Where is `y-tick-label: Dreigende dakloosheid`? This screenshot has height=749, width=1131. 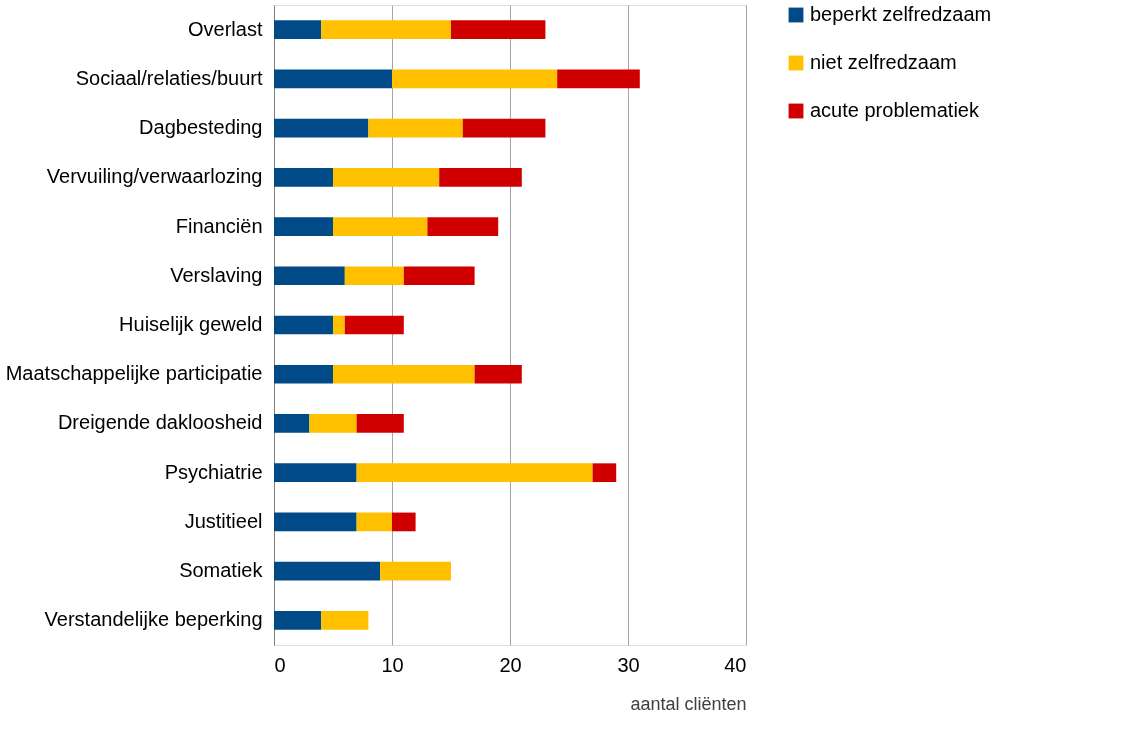 y-tick-label: Dreigende dakloosheid is located at coordinates (160, 422).